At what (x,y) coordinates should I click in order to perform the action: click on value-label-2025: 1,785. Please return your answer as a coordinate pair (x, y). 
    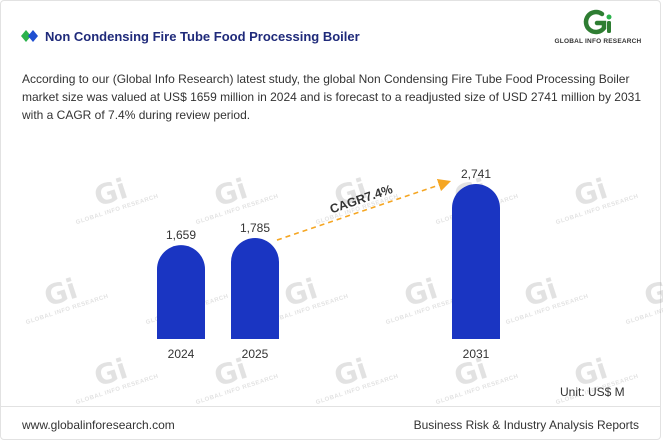
    Looking at the image, I should click on (255, 228).